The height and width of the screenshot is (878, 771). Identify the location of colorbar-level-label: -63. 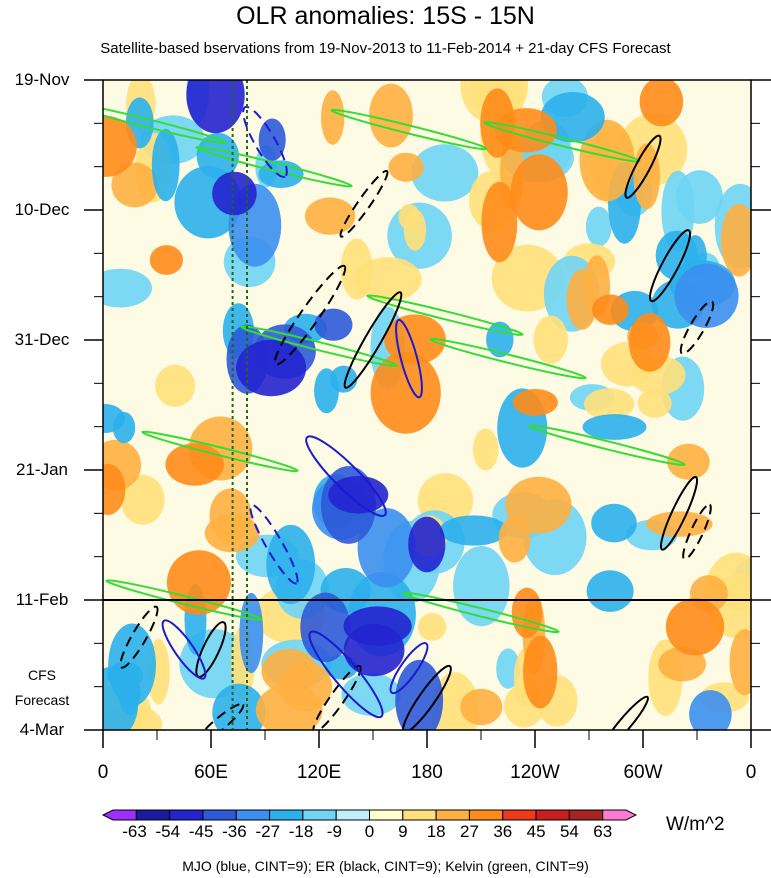
(134, 831).